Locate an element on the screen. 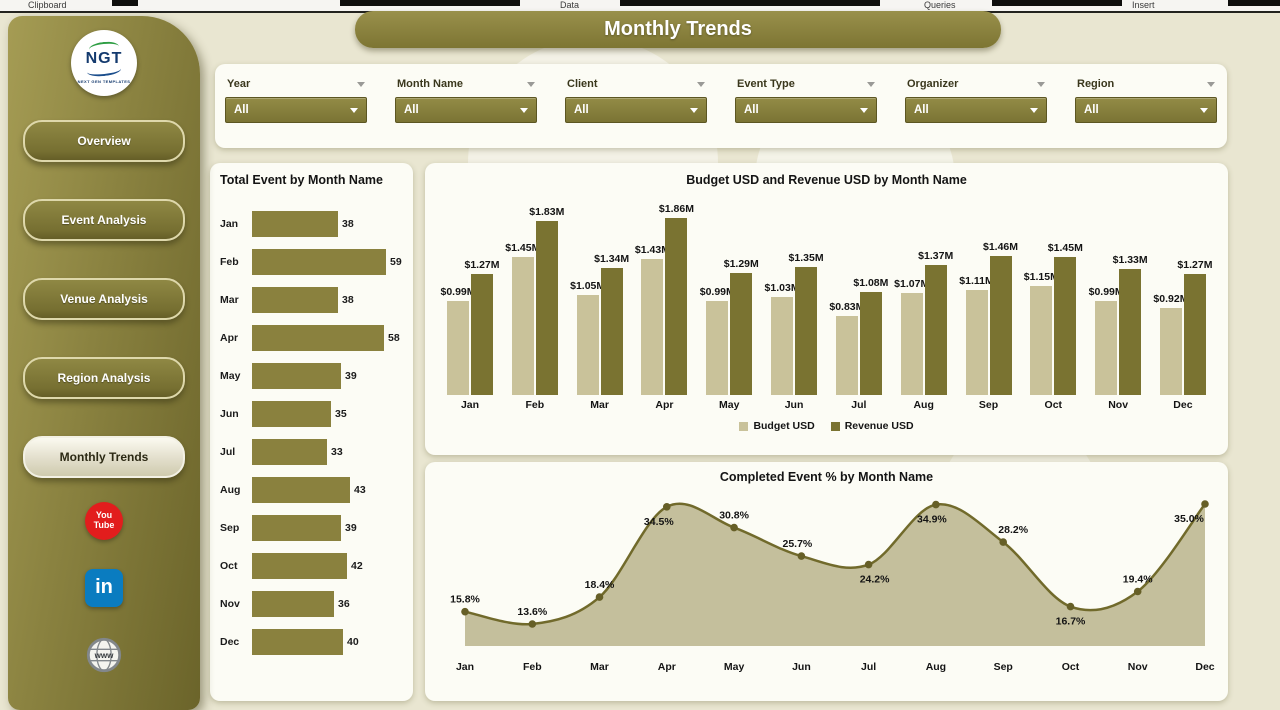 The width and height of the screenshot is (1280, 710). bar-row-jun: Jun 35 is located at coordinates (311, 414).